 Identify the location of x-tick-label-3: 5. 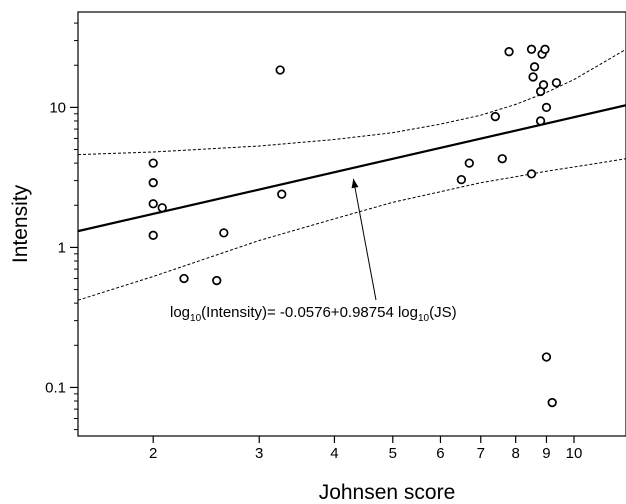
(393, 453).